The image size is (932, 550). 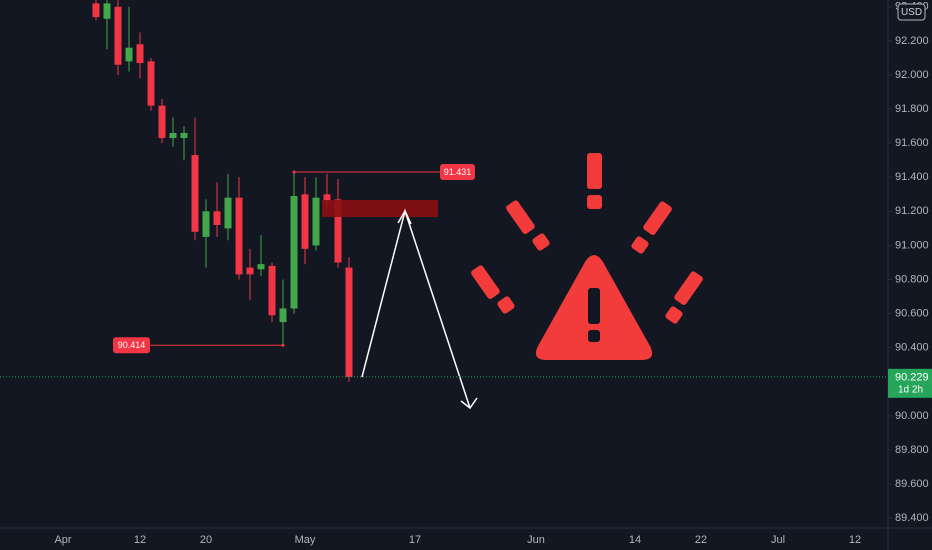 I want to click on low-badge, so click(x=131, y=345).